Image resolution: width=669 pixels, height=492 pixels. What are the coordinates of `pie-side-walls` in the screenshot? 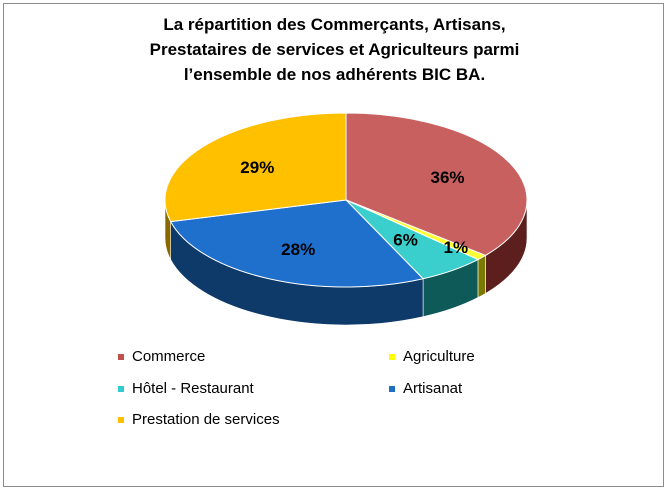 It's located at (346, 262).